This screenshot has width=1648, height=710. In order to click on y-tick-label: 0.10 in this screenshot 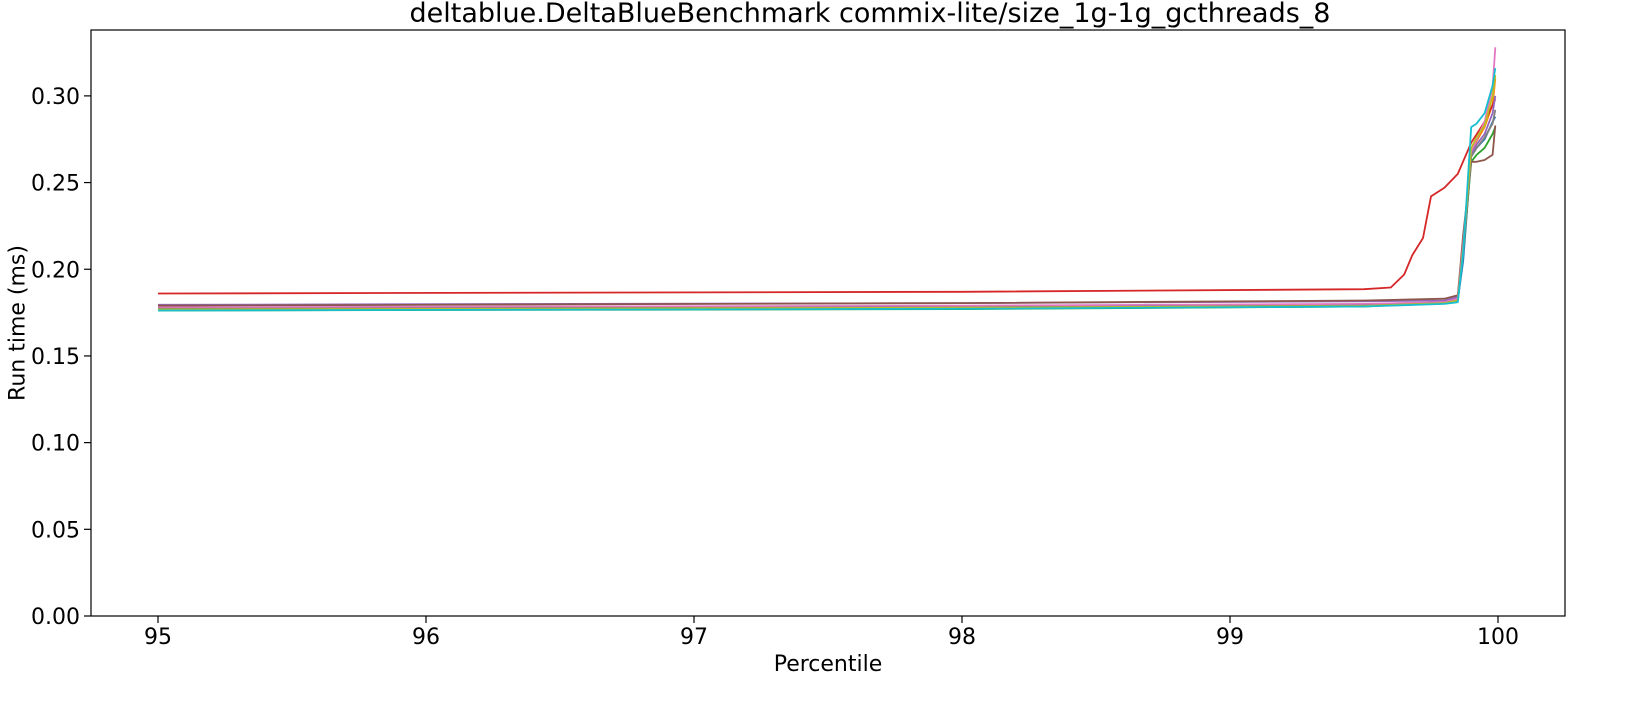, I will do `click(55, 444)`.